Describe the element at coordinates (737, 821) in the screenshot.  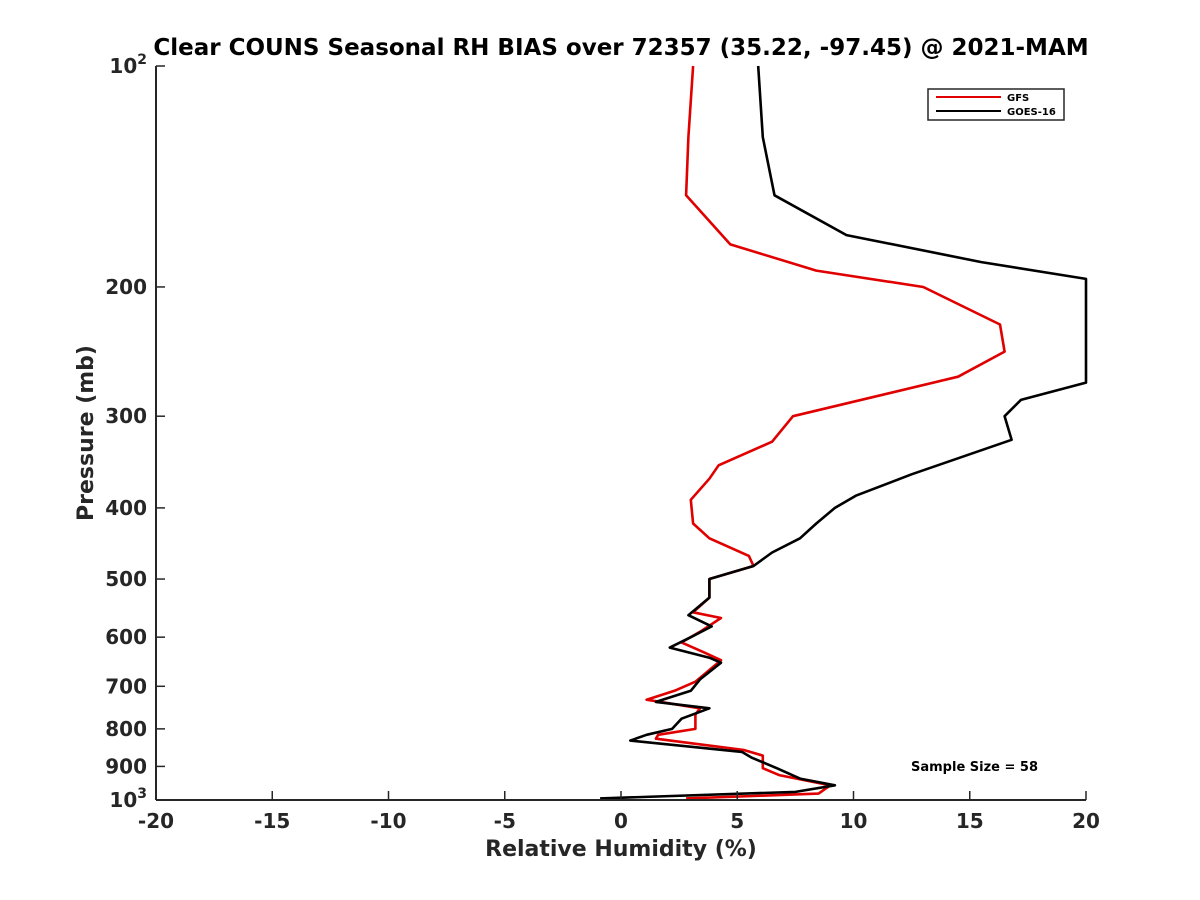
I see `x-tick-label: 5` at that location.